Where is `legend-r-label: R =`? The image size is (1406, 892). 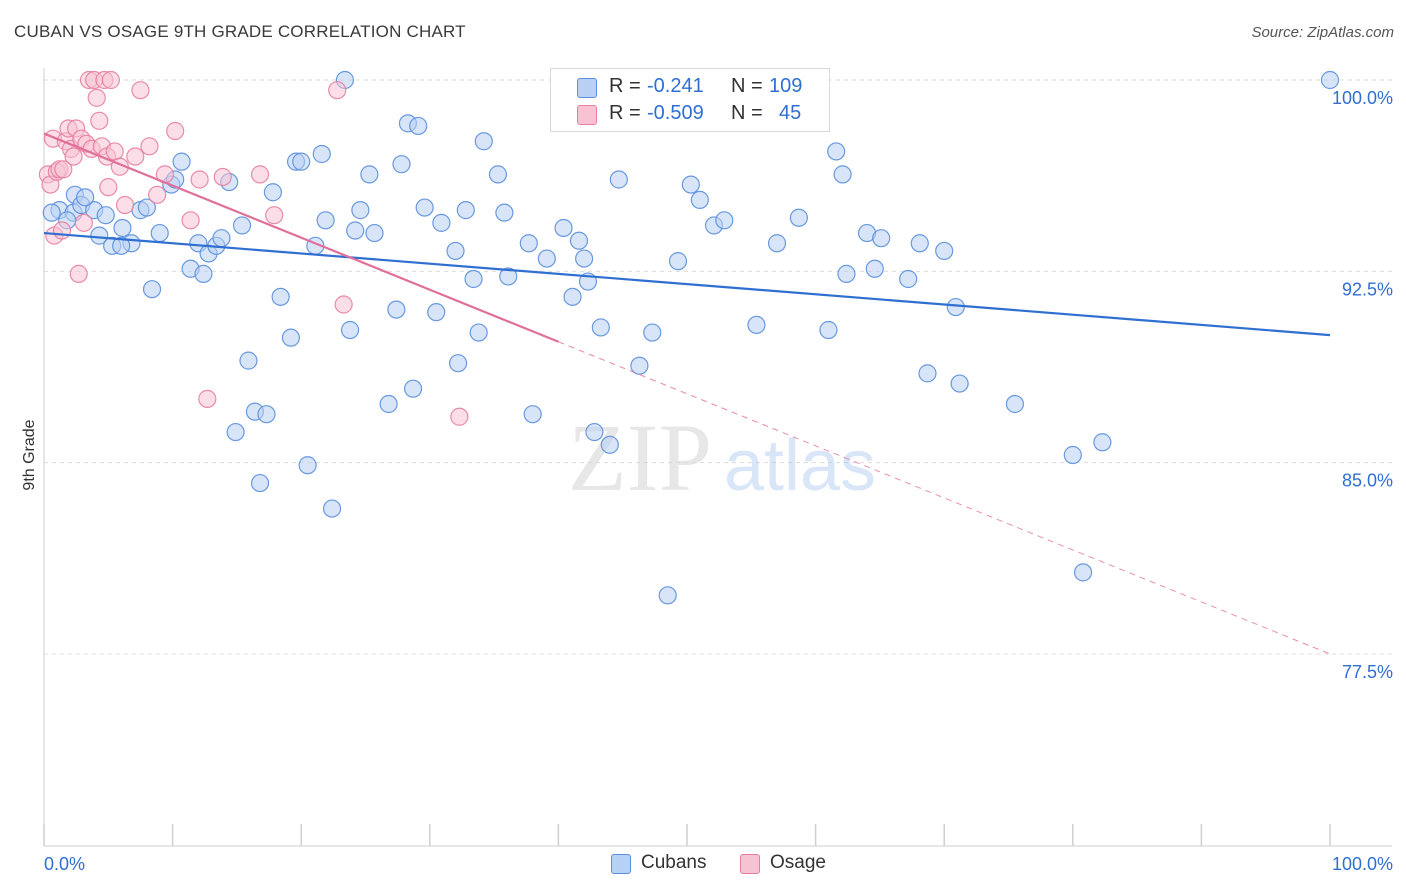 legend-r-label: R = is located at coordinates (625, 113).